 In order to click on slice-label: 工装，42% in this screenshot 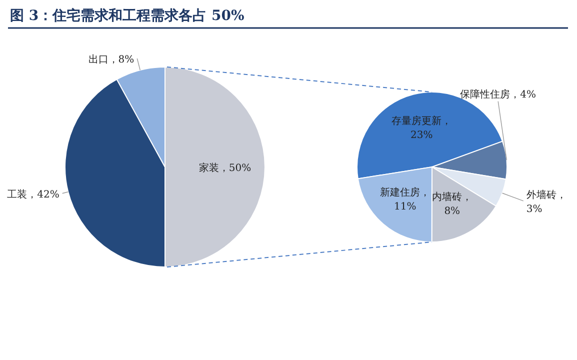, I will do `click(33, 194)`.